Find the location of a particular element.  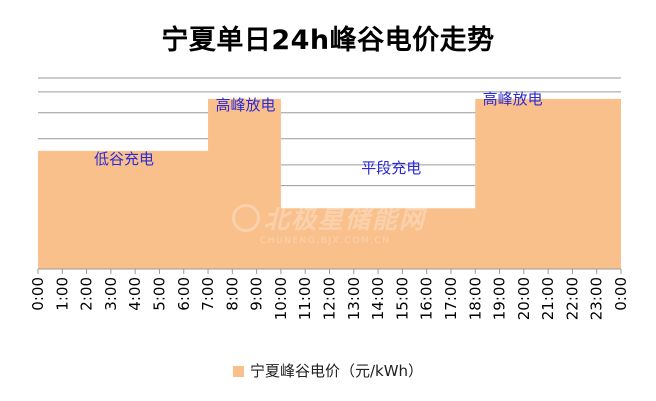

x-tick-label: 18:00 is located at coordinates (475, 298).